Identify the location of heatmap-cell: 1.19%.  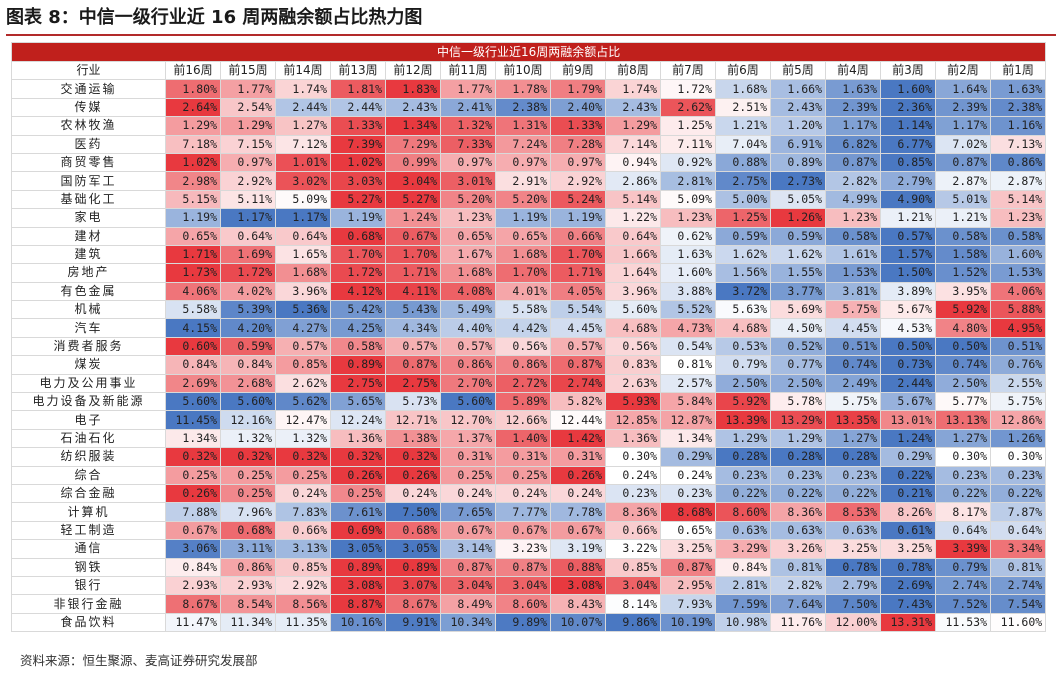
(193, 218).